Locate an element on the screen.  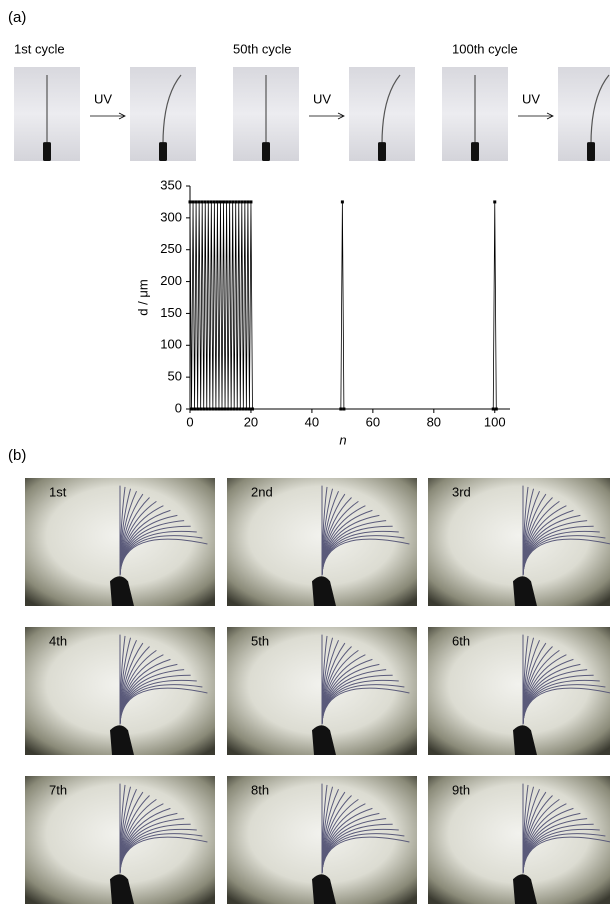
x-tick-label: 20 is located at coordinates (251, 421).